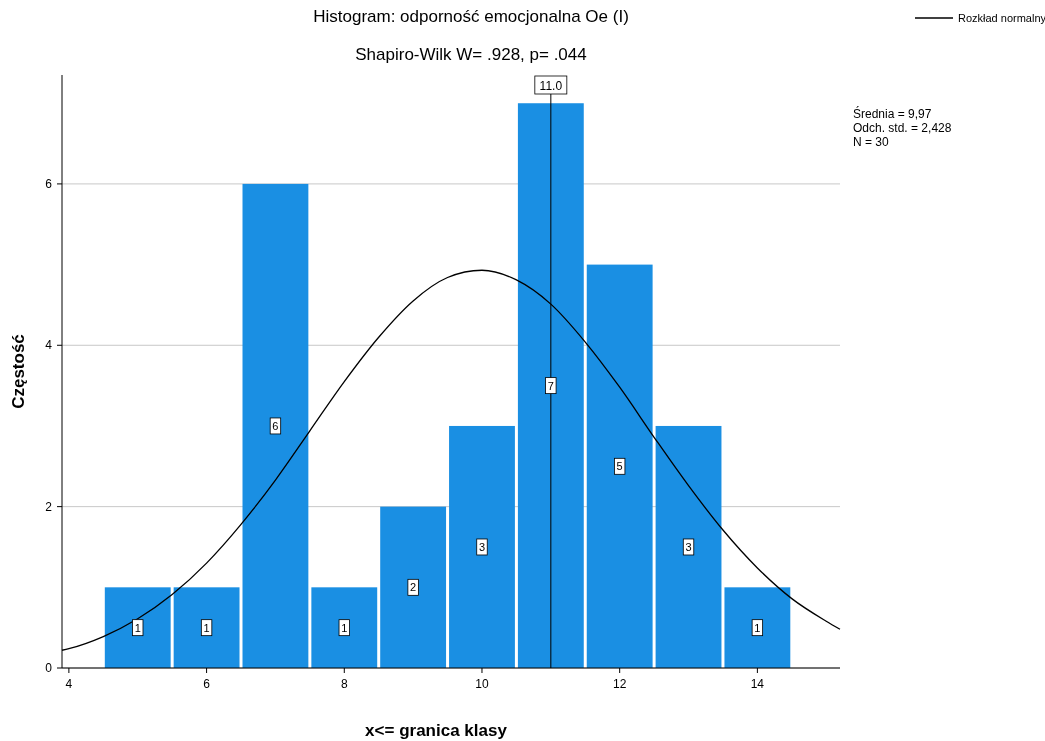 This screenshot has width=1045, height=741. What do you see at coordinates (619, 466) in the screenshot?
I see `data-label: 5` at bounding box center [619, 466].